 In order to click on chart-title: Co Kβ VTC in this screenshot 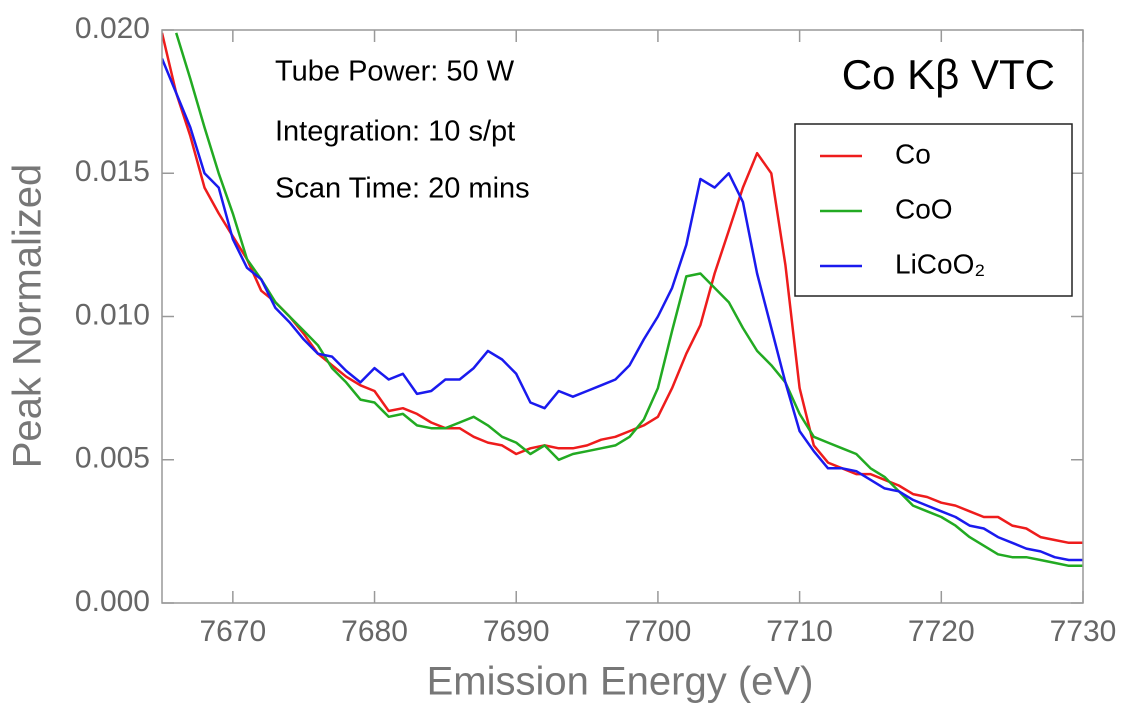, I will do `click(948, 74)`.